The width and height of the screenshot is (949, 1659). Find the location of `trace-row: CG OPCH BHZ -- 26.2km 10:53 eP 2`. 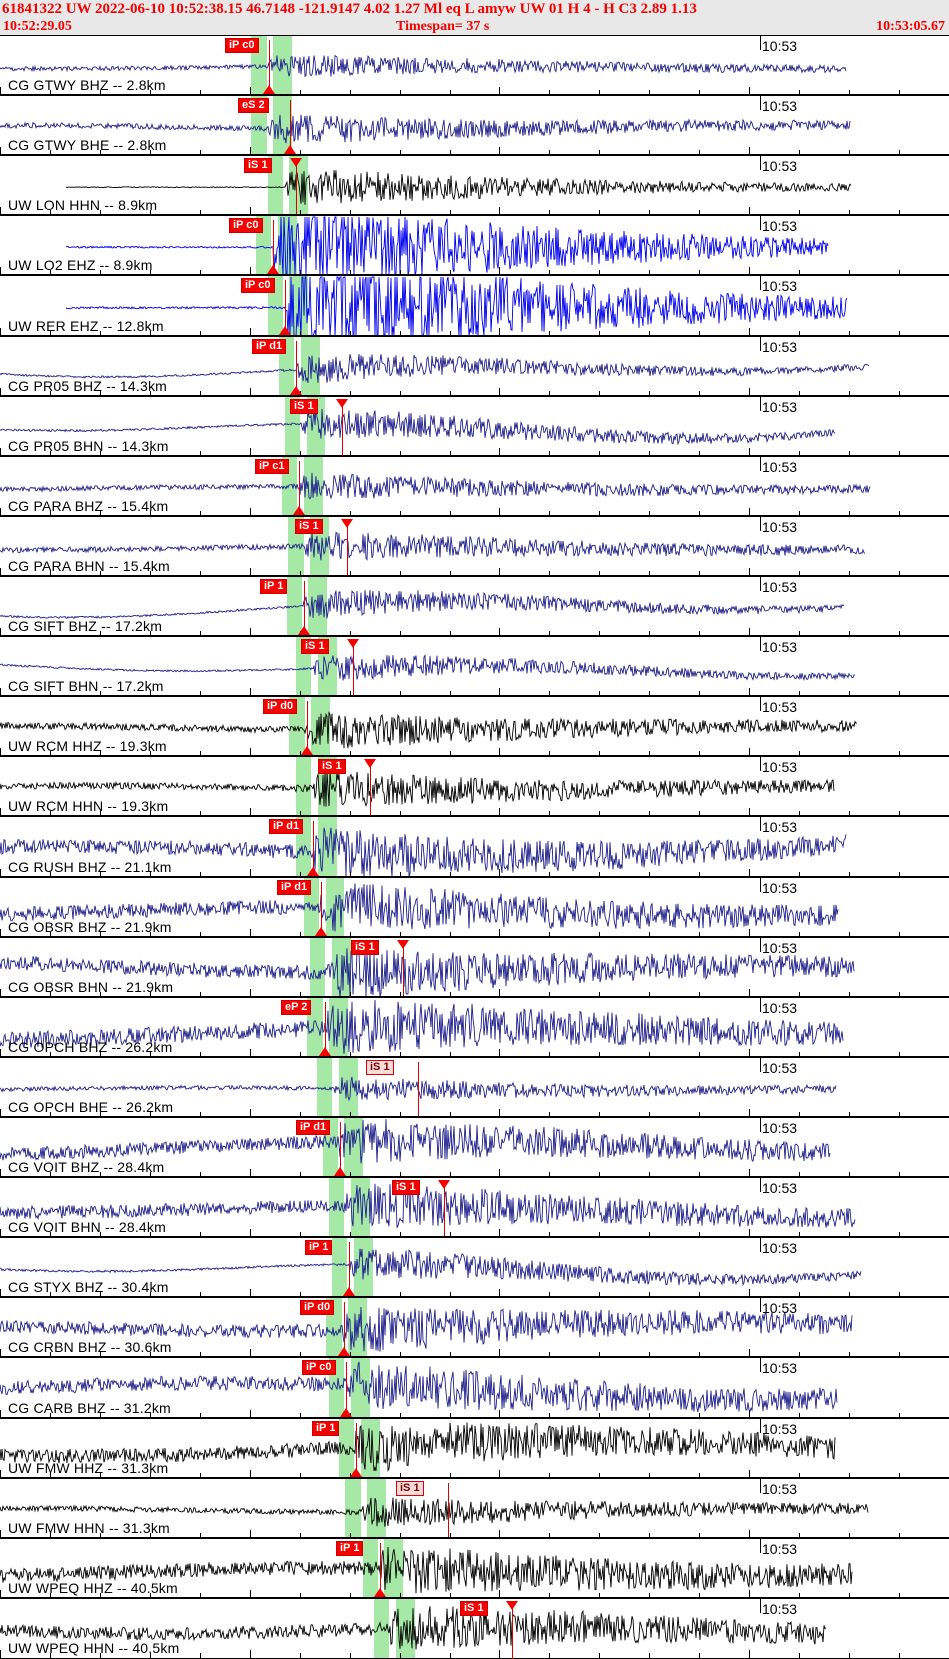

trace-row: CG OPCH BHZ -- 26.2km 10:53 eP 2 is located at coordinates (474, 1028).